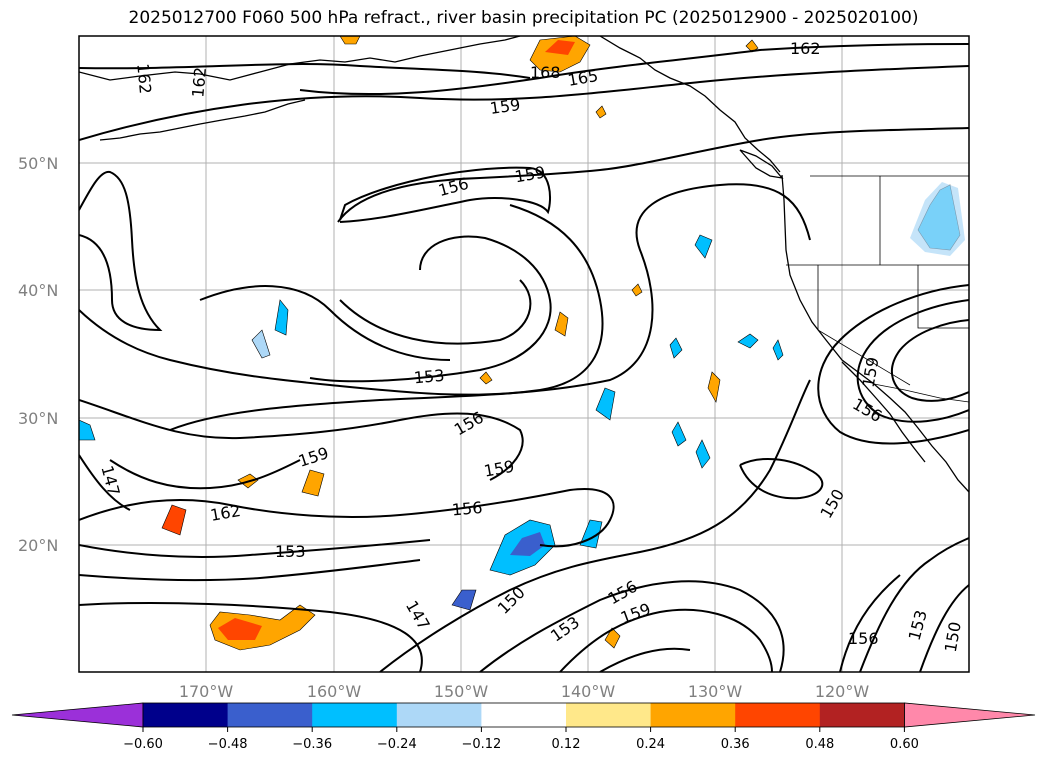 The height and width of the screenshot is (765, 1047). What do you see at coordinates (645, 659) in the screenshot?
I see `contour-159-south` at bounding box center [645, 659].